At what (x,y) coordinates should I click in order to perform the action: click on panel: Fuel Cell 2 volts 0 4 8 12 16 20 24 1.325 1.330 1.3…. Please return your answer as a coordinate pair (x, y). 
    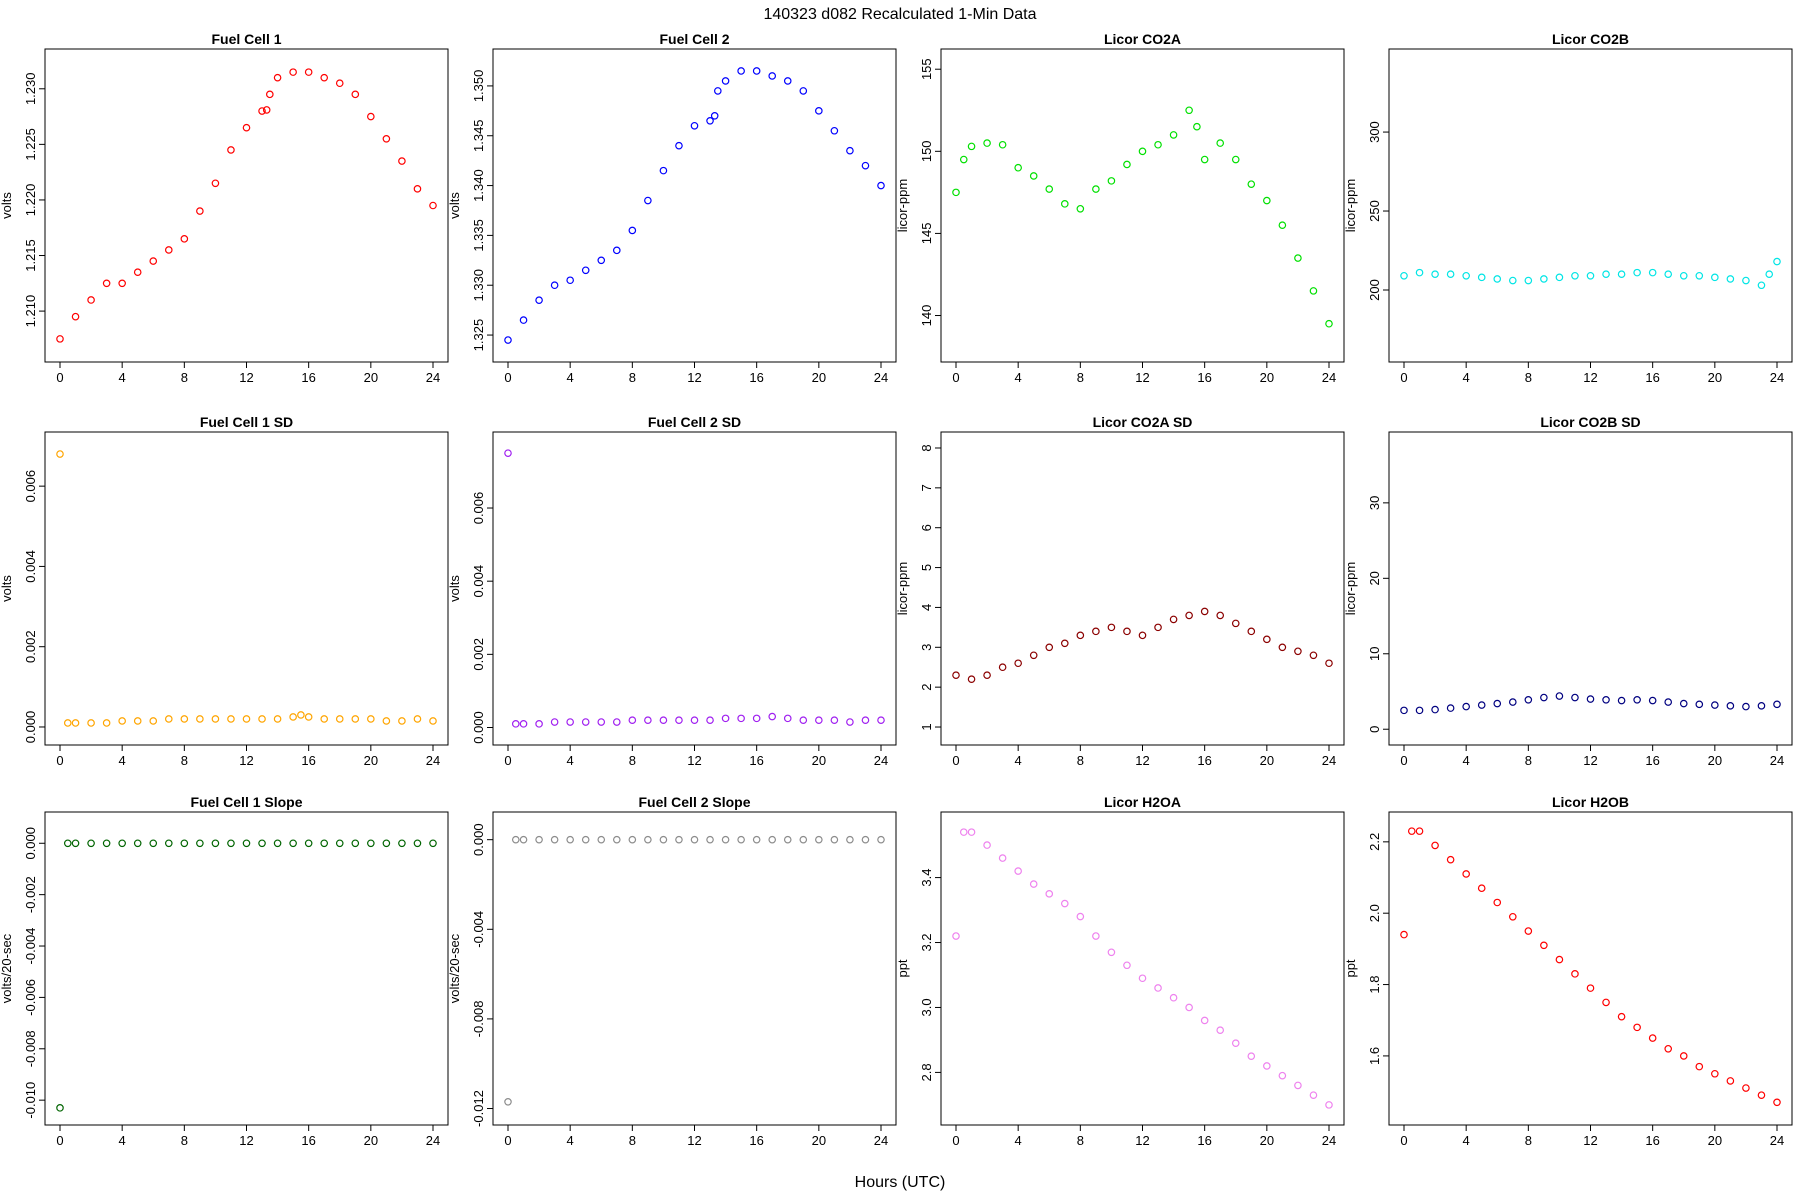
    Looking at the image, I should click on (672, 208).